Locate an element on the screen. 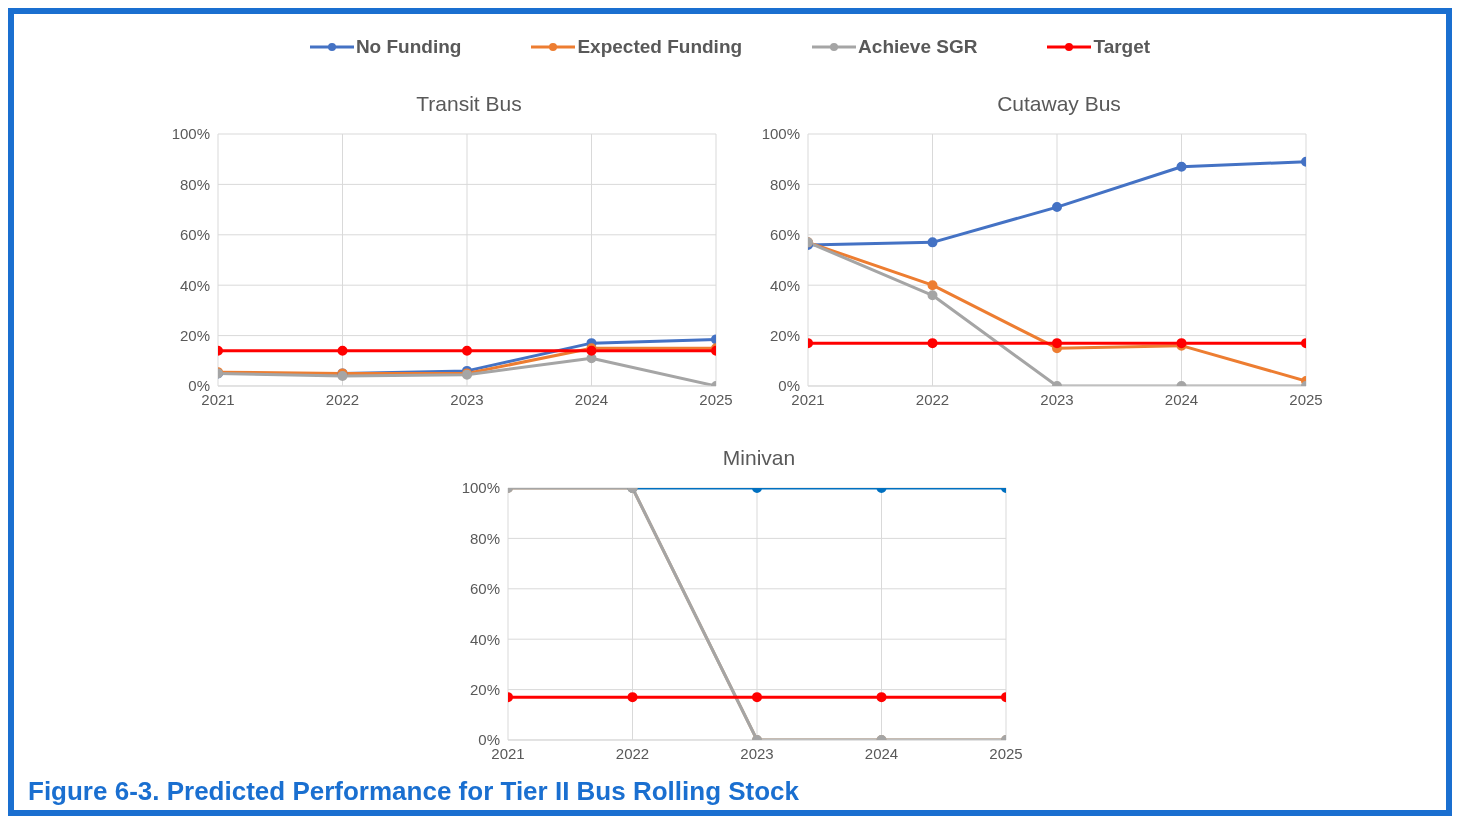 This screenshot has height=824, width=1460. chart-title: Minivan is located at coordinates (759, 458).